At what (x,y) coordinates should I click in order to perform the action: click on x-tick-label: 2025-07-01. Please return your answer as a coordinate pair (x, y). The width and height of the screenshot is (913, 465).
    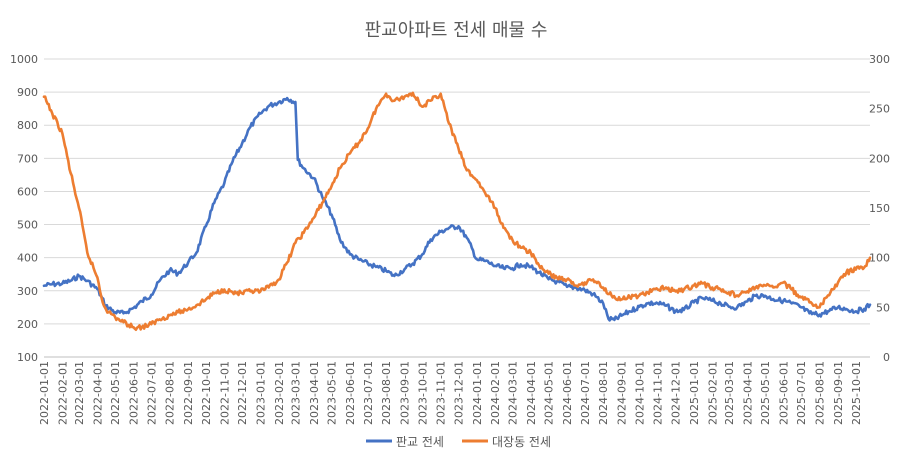
    Looking at the image, I should click on (801, 393).